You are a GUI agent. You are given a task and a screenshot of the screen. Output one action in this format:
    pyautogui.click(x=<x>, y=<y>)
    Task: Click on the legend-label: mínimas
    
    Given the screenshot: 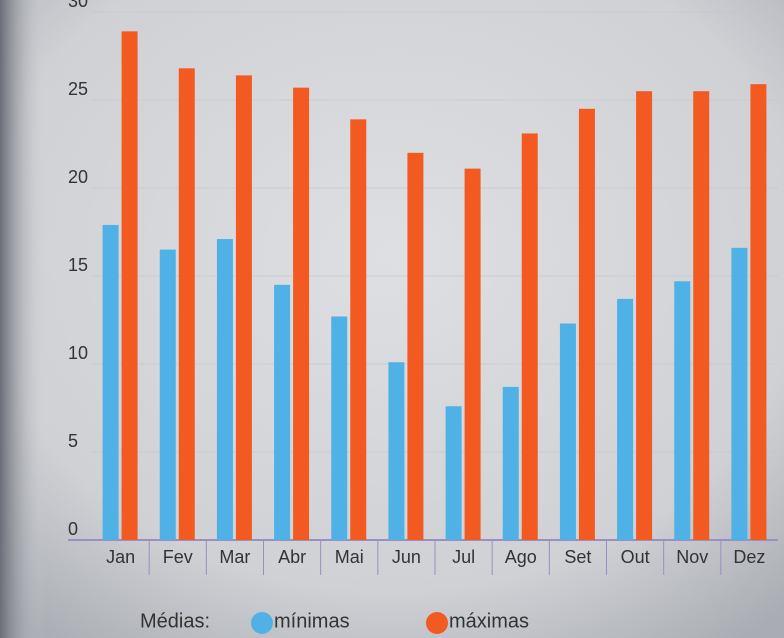 What is the action you would take?
    pyautogui.click(x=312, y=621)
    